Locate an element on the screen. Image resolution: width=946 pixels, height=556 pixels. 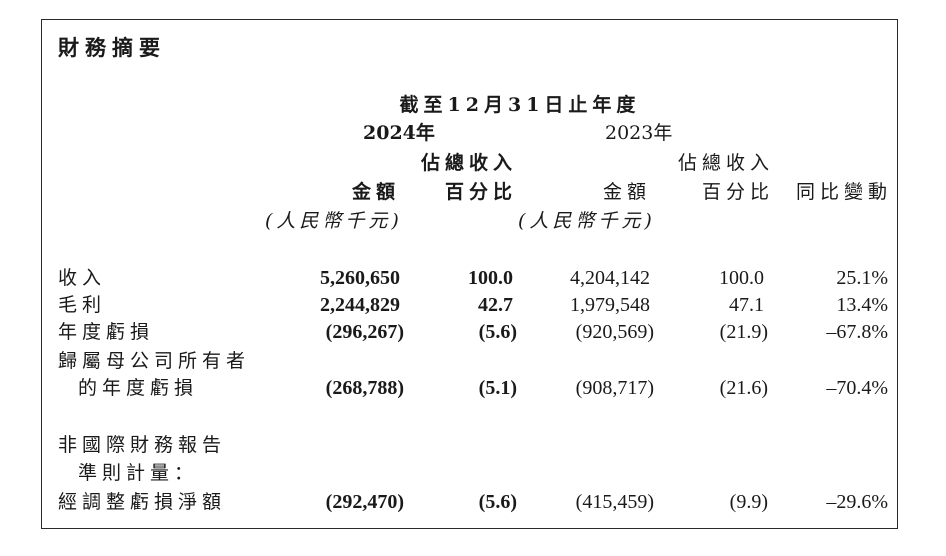
cell-adjusted-loss-amt-2023: (415,459) is located at coordinates (614, 502).